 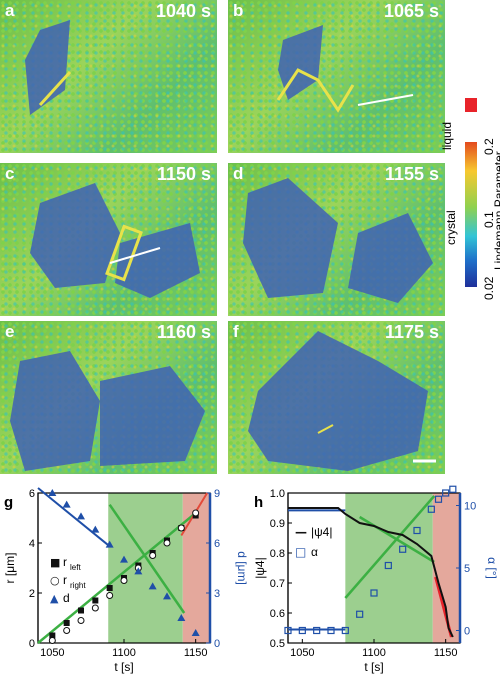 What do you see at coordinates (183, 174) in the screenshot?
I see `panel-time: 1150 s` at bounding box center [183, 174].